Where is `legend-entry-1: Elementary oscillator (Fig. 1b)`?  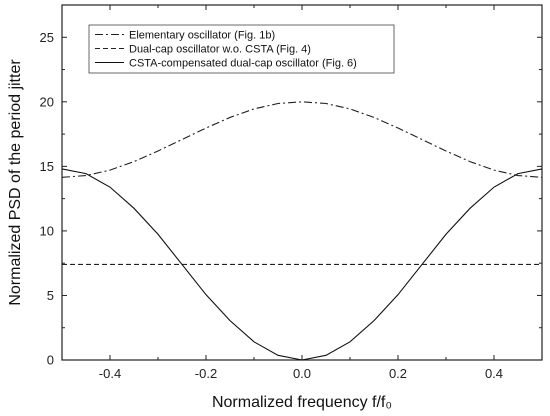
legend-entry-1: Elementary oscillator (Fig. 1b) is located at coordinates (202, 36).